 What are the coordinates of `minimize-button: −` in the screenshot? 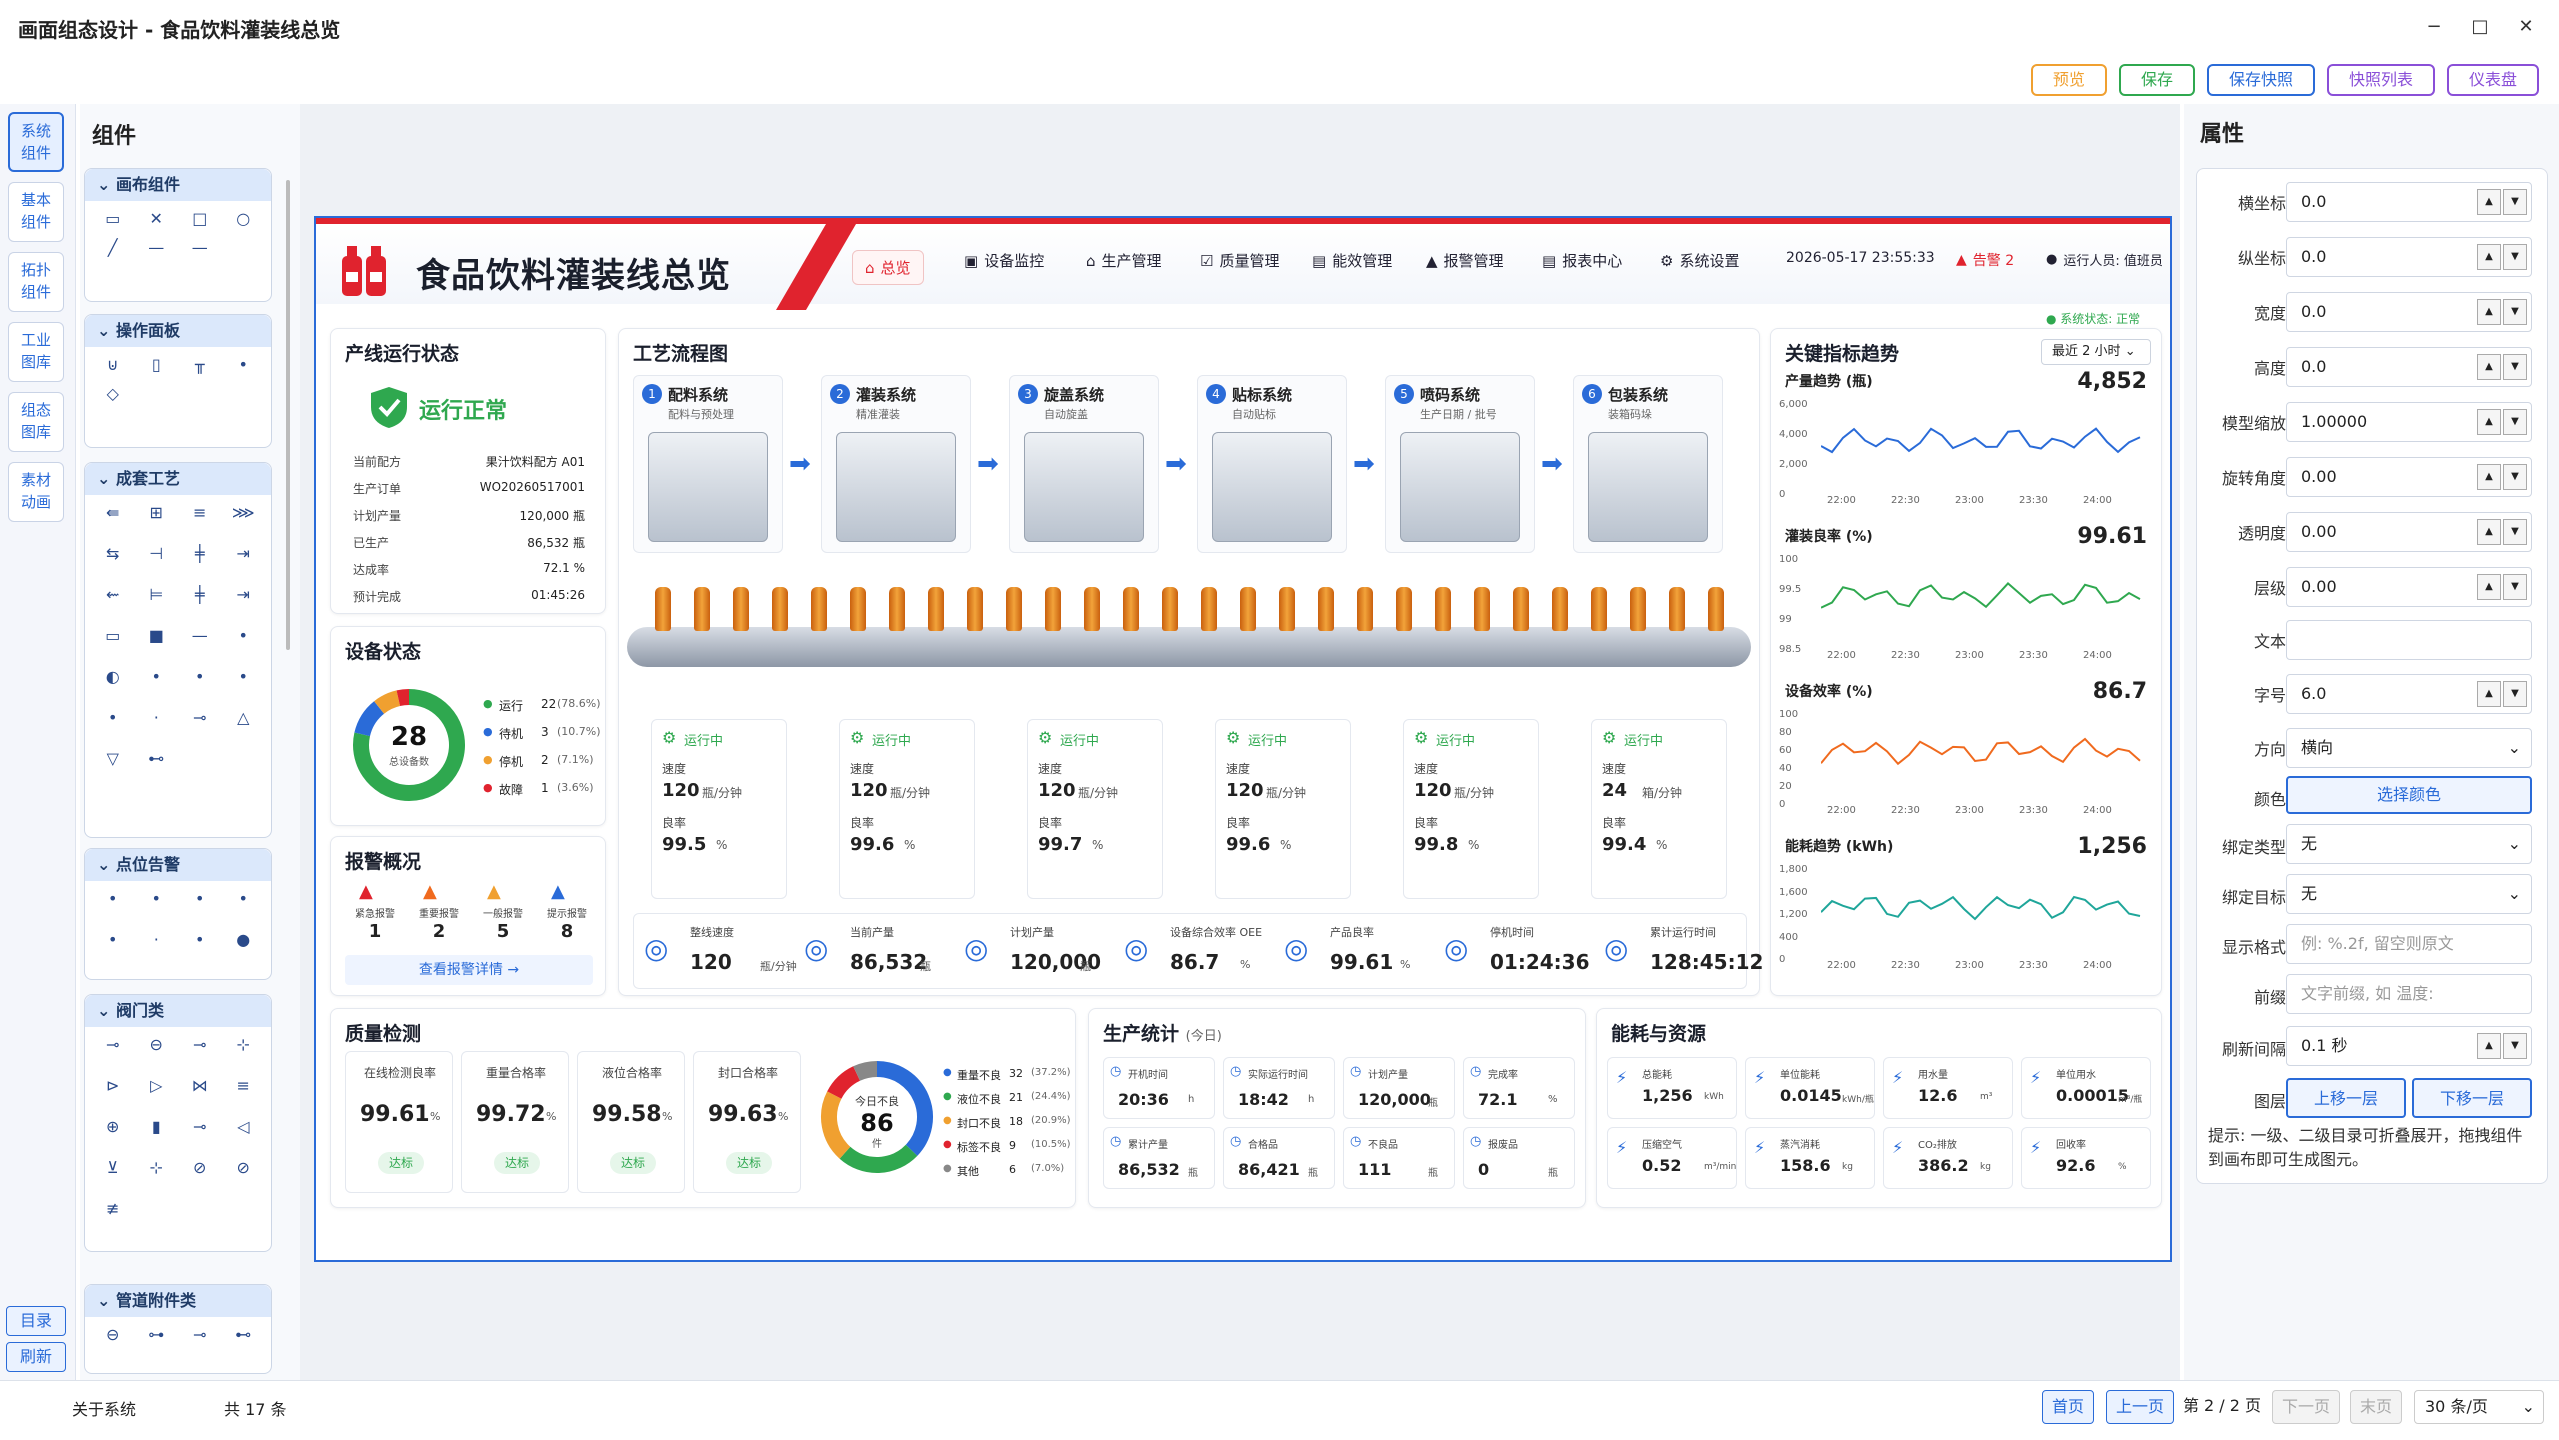 It's located at (2434, 26).